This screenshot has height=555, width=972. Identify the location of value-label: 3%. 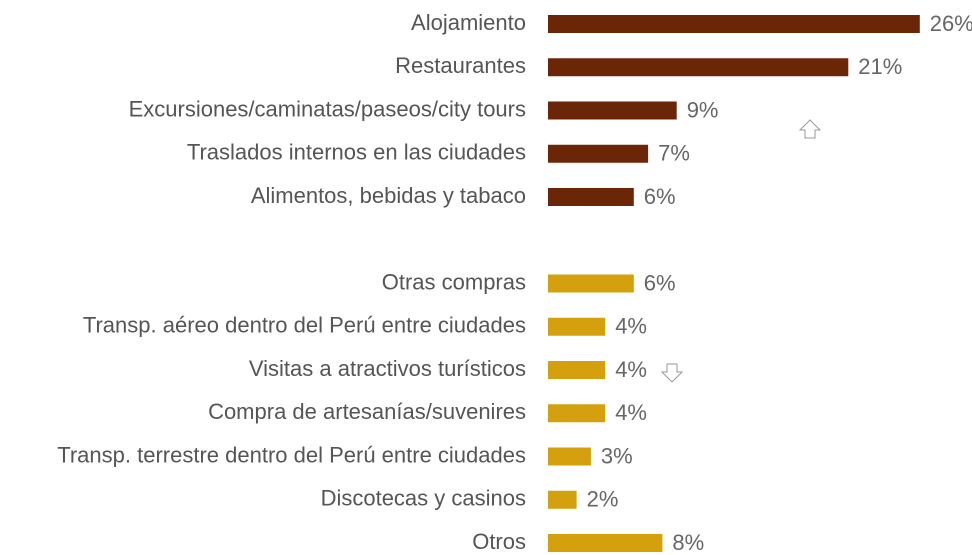
(617, 455).